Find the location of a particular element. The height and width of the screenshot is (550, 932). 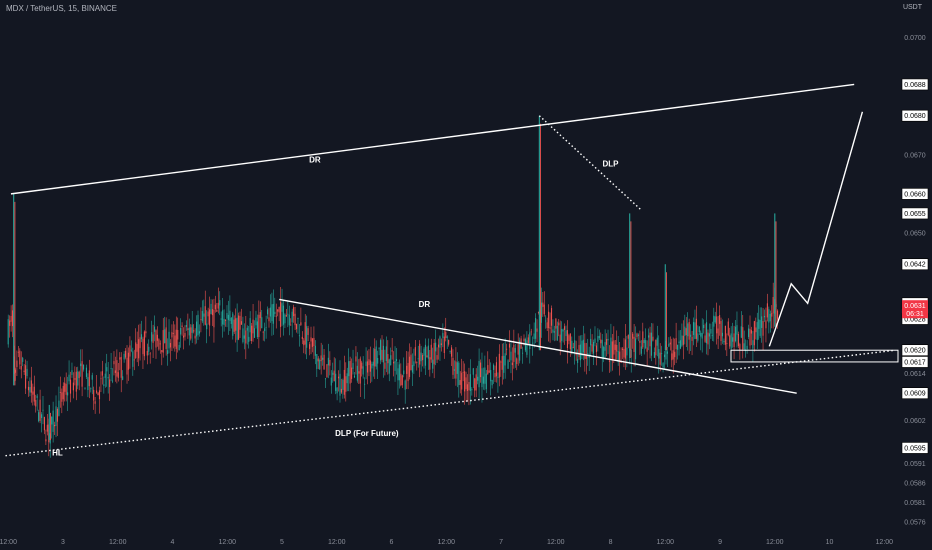

current-price-label: 0.0631 is located at coordinates (915, 306).